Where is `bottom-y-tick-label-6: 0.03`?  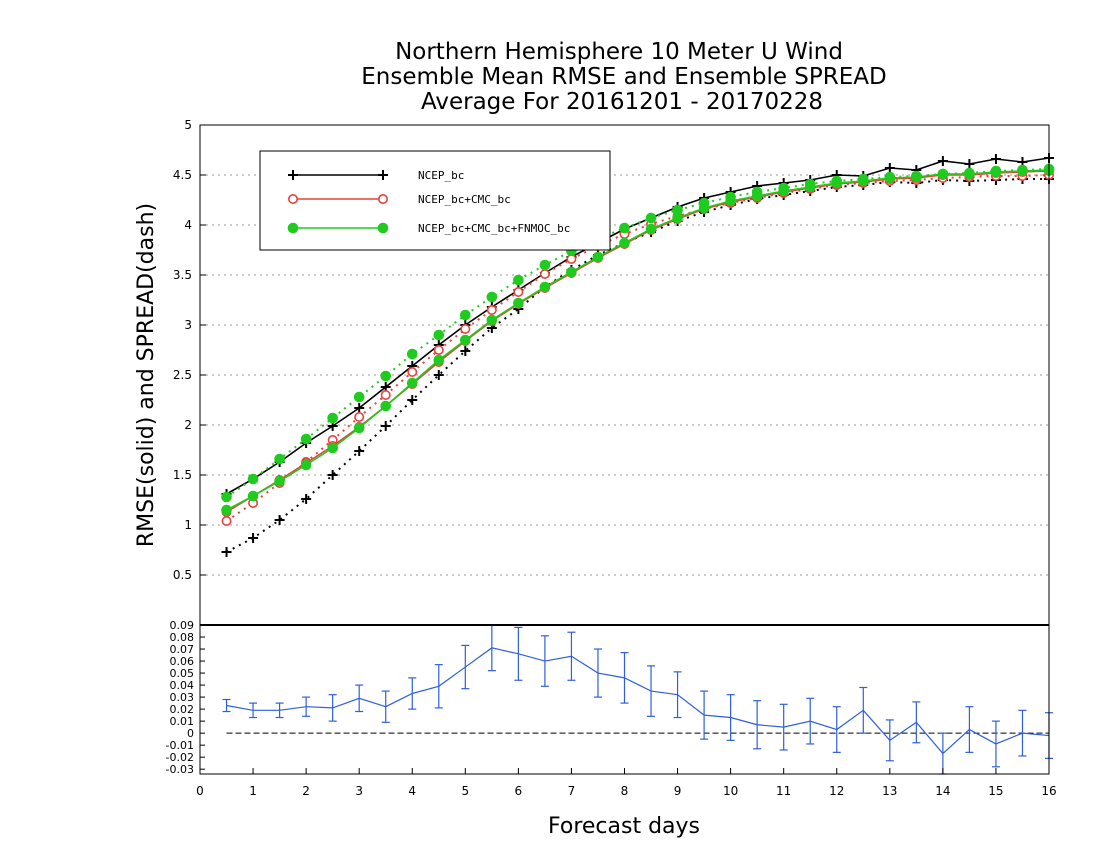
bottom-y-tick-label-6: 0.03 is located at coordinates (182, 697).